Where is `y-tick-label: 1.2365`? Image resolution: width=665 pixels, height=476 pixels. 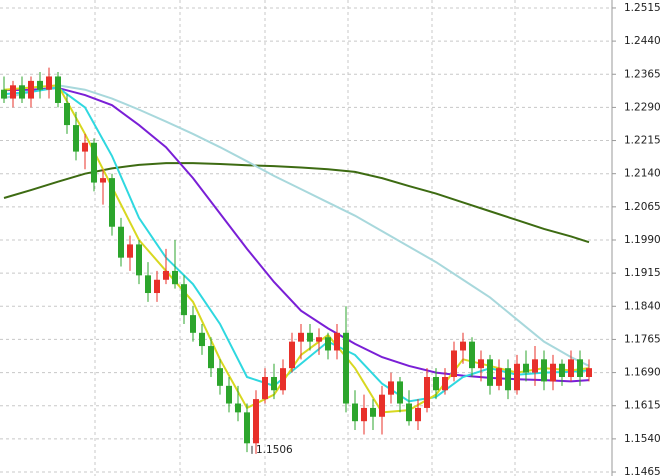 y-tick-label: 1.2365 is located at coordinates (642, 74).